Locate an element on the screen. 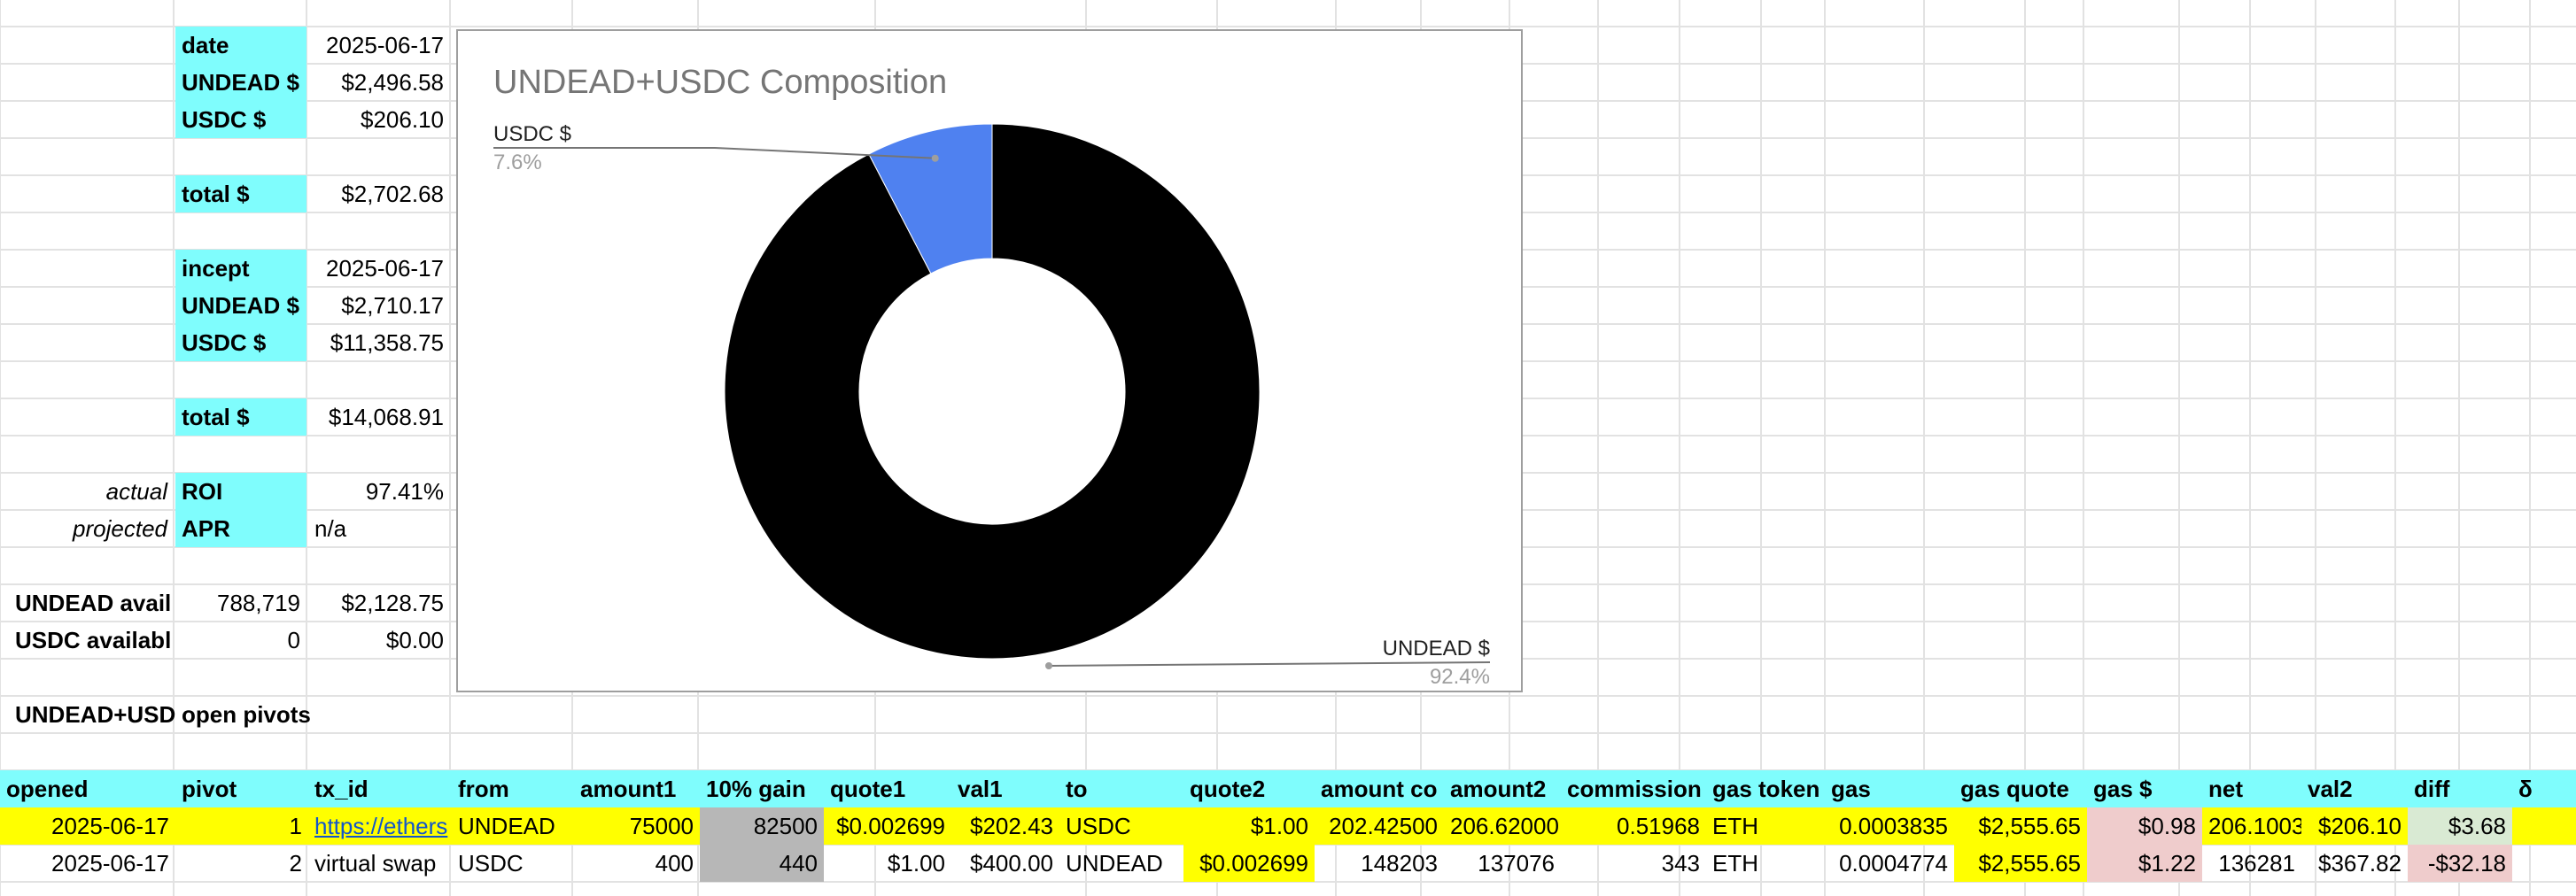  tx-link: https://ethers is located at coordinates (381, 826).